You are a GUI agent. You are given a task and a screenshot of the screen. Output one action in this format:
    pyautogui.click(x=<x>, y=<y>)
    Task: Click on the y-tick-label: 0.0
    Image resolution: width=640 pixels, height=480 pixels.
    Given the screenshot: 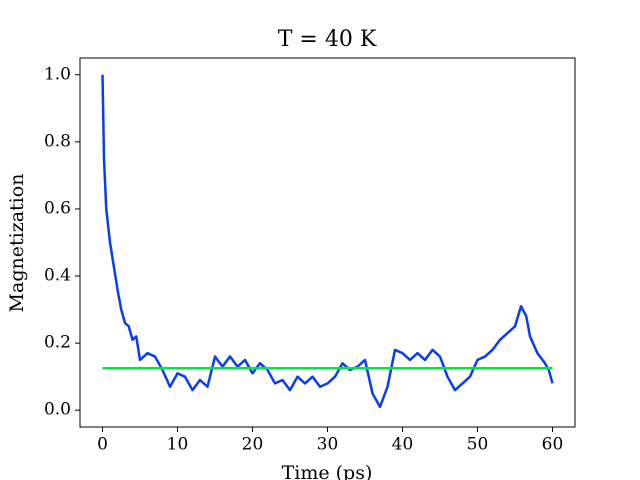 What is the action you would take?
    pyautogui.click(x=57, y=410)
    